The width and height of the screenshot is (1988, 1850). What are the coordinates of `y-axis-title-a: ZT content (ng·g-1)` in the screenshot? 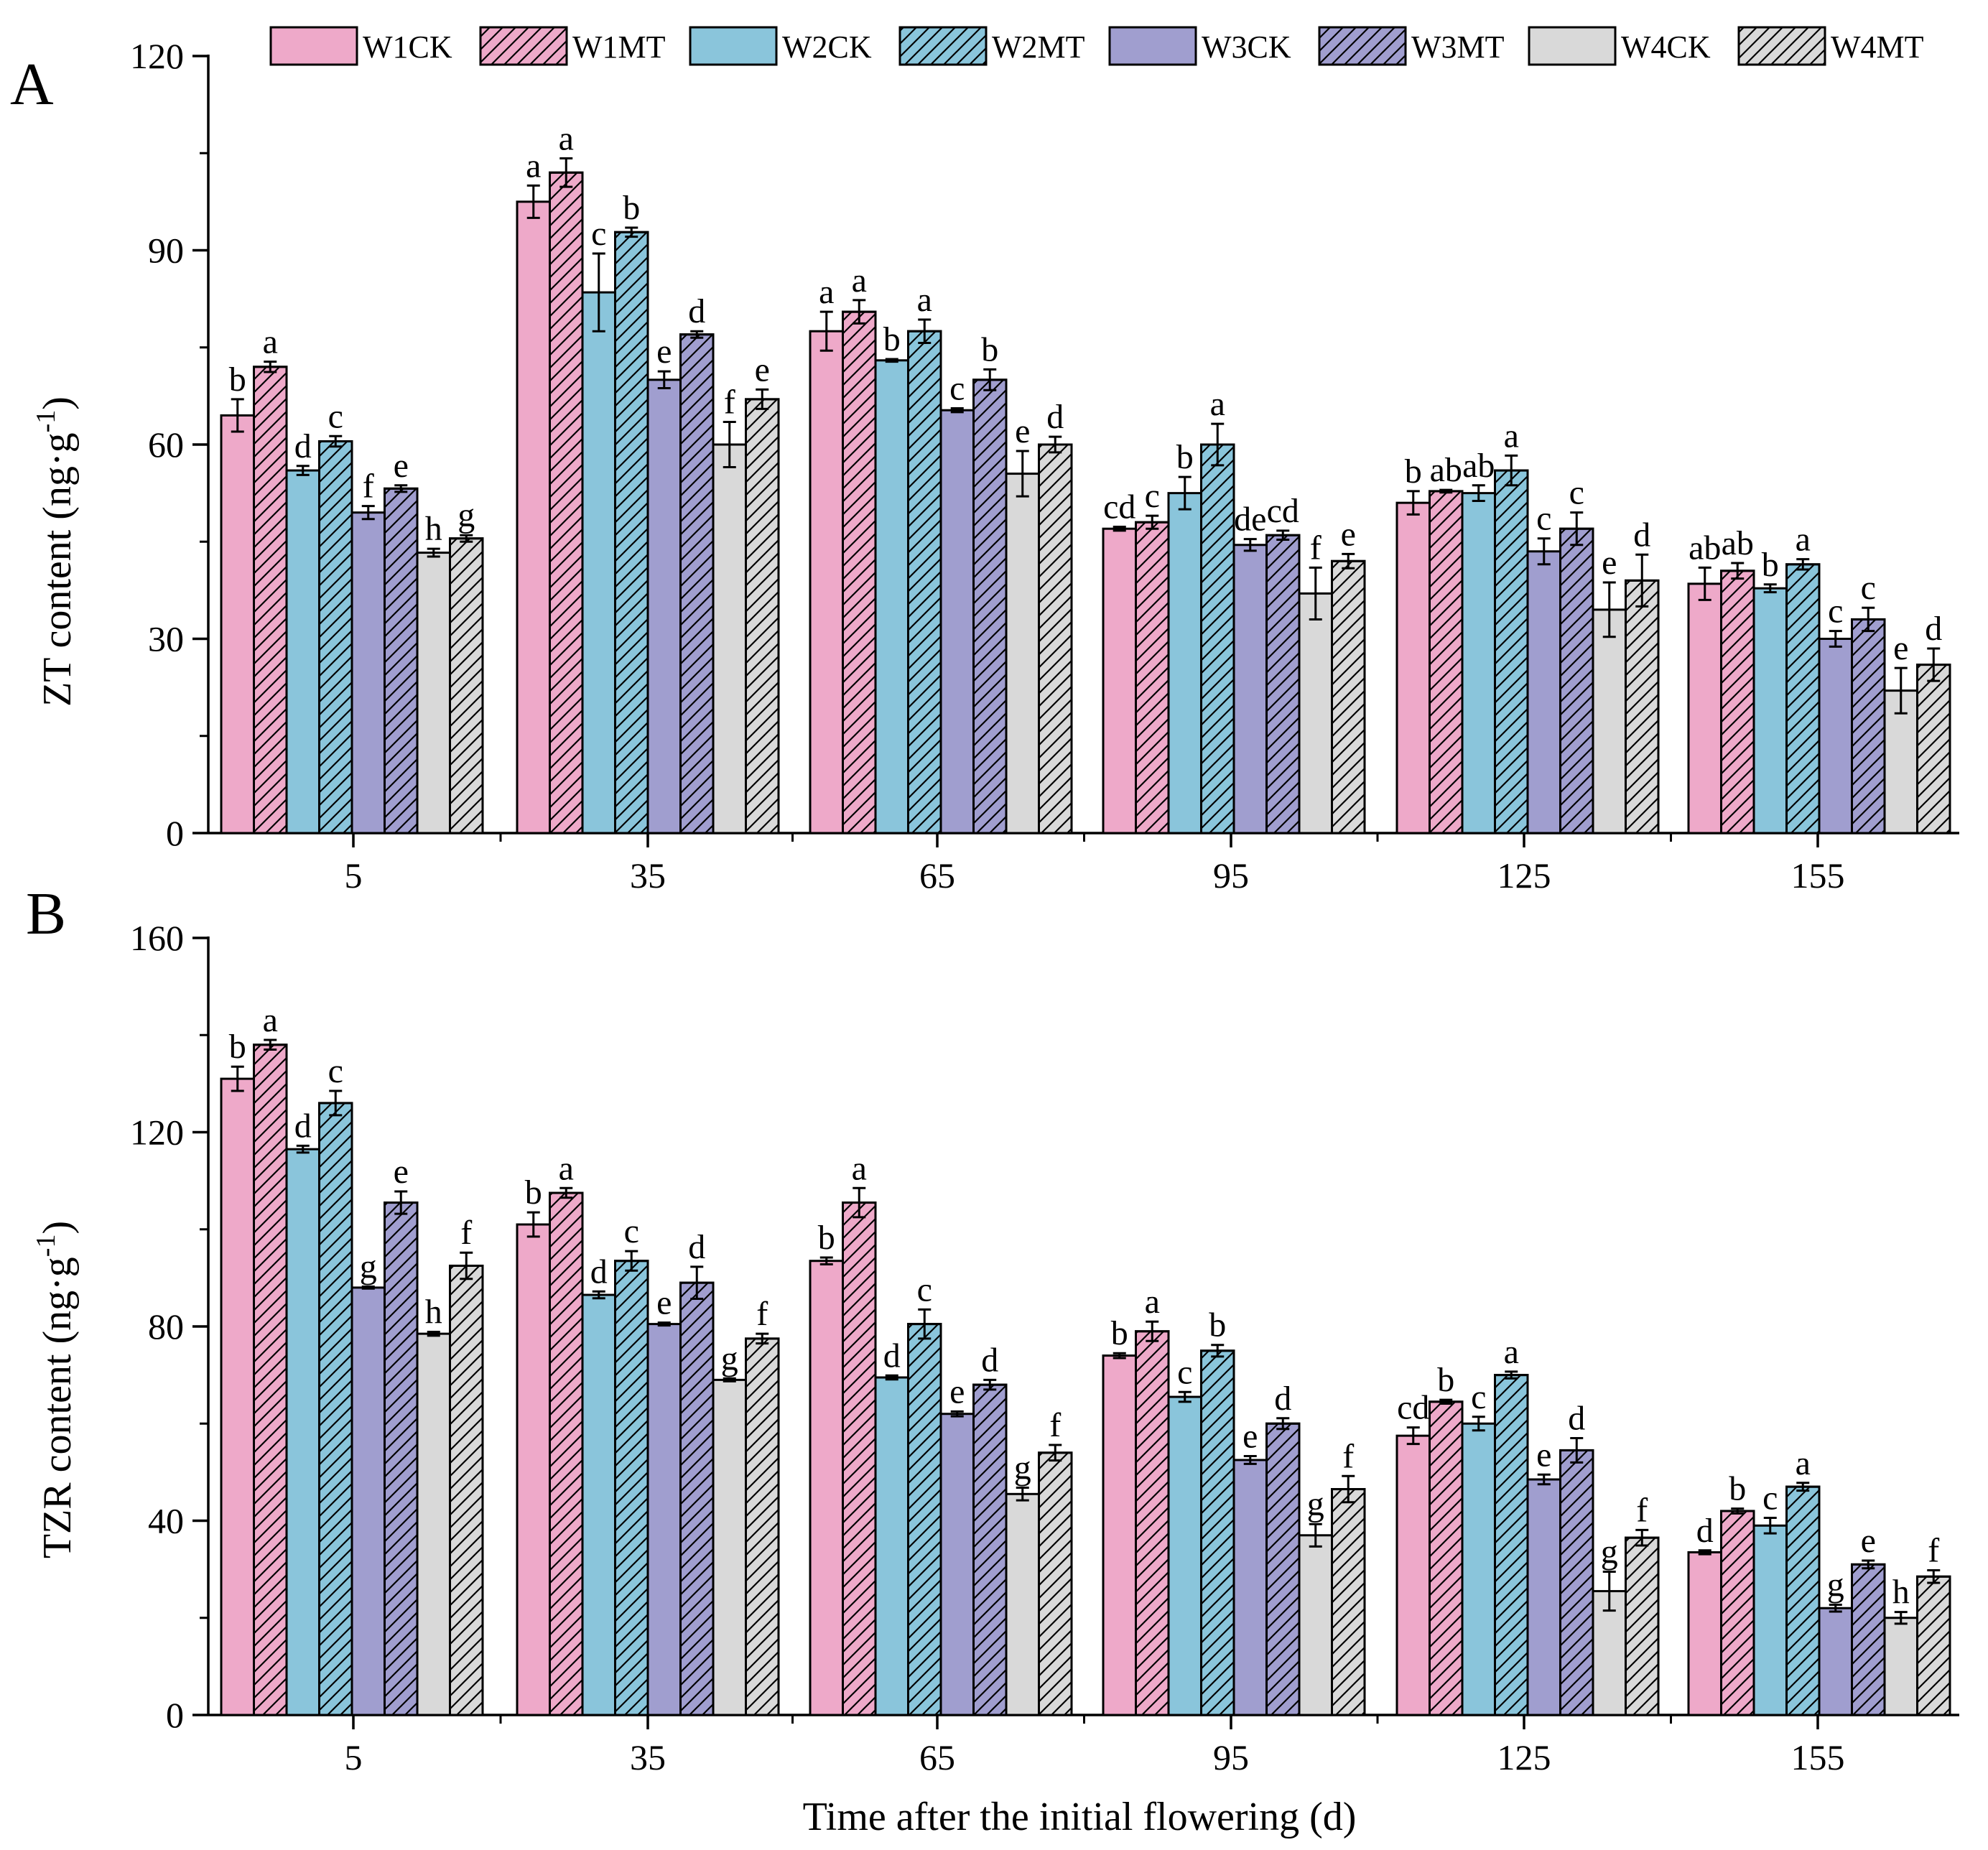 It's located at (55, 551).